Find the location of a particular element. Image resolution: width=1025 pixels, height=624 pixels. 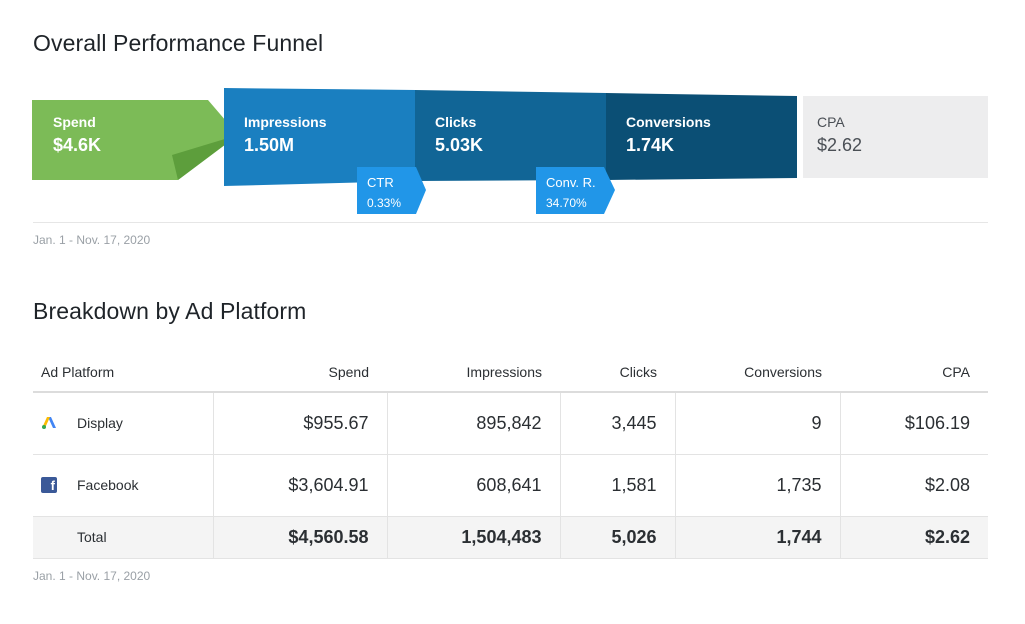

cpa-cell: $2.08 is located at coordinates (913, 485).